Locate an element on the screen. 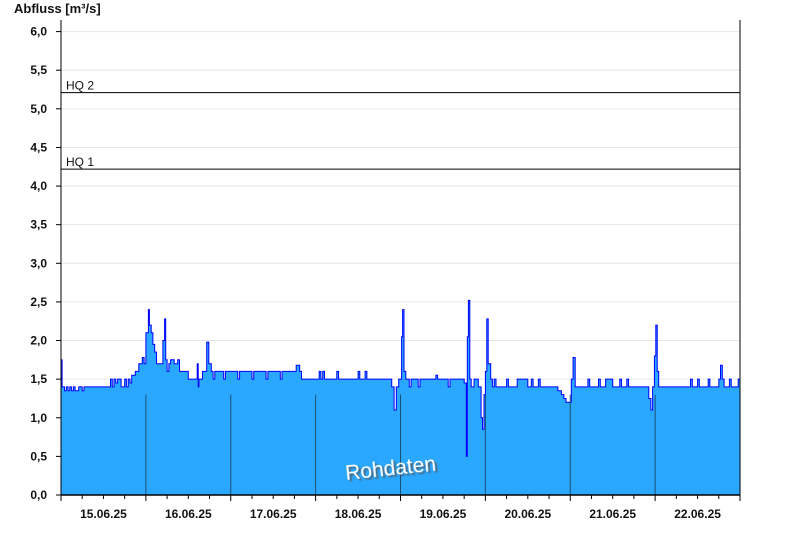 This screenshot has width=800, height=555. y-tick-label: 5,0 is located at coordinates (38, 109).